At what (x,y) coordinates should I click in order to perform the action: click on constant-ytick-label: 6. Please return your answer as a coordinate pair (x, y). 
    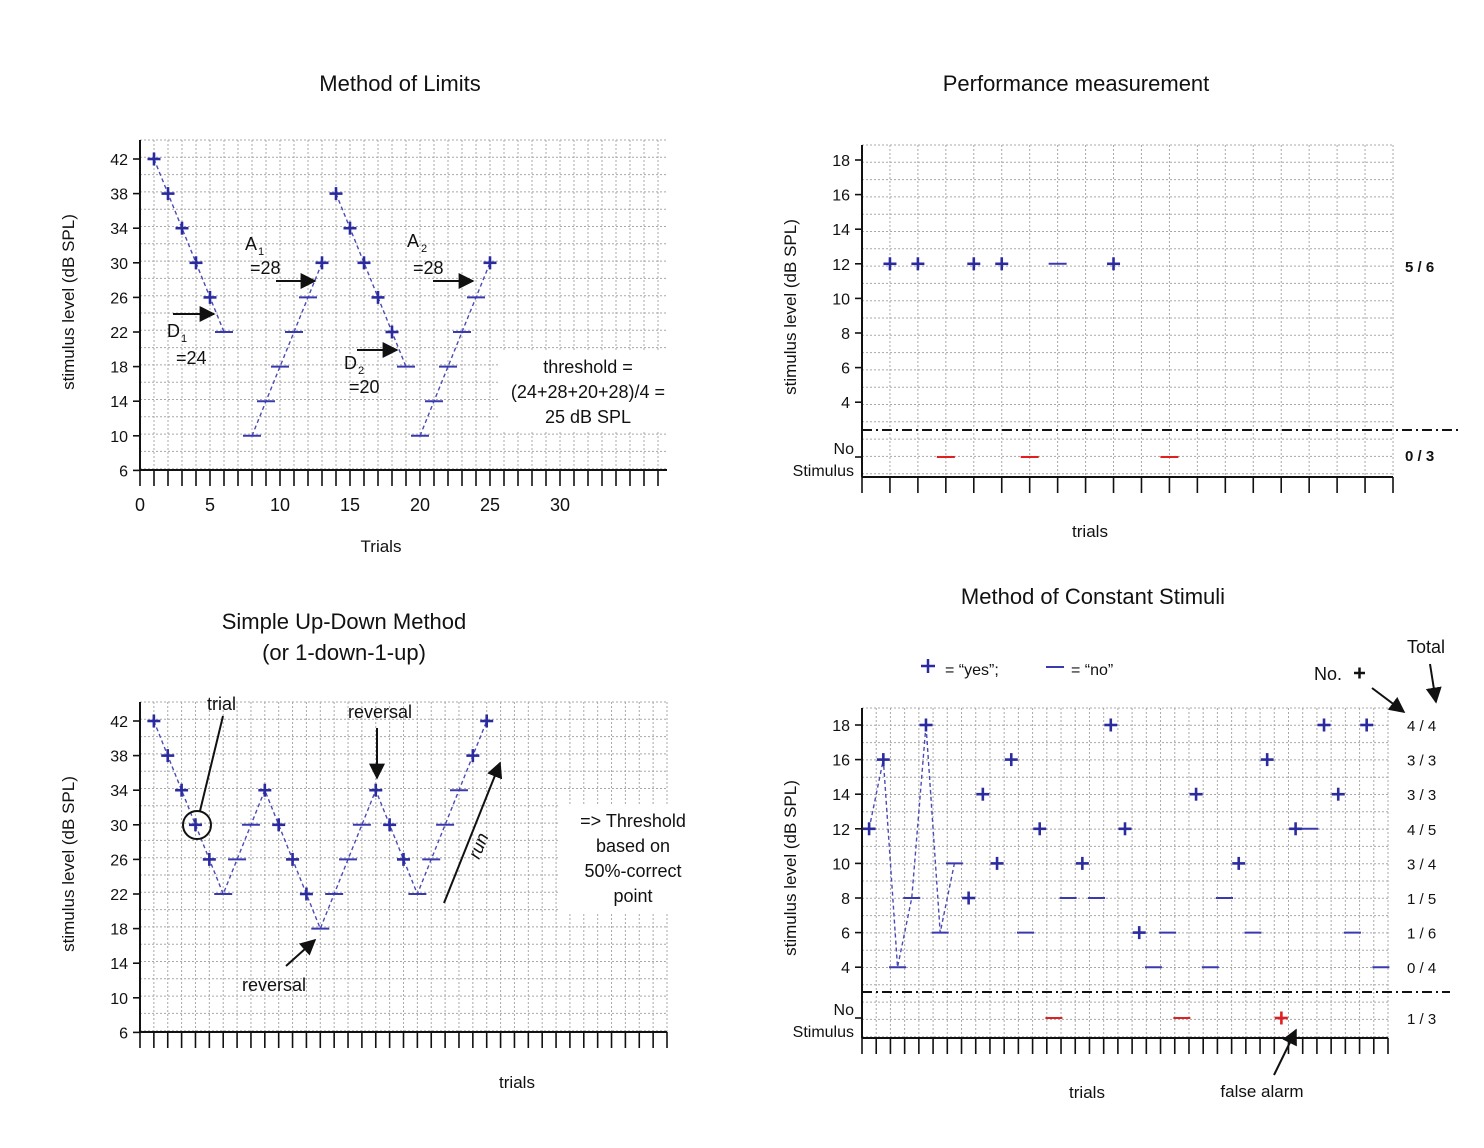
    Looking at the image, I should click on (845, 934).